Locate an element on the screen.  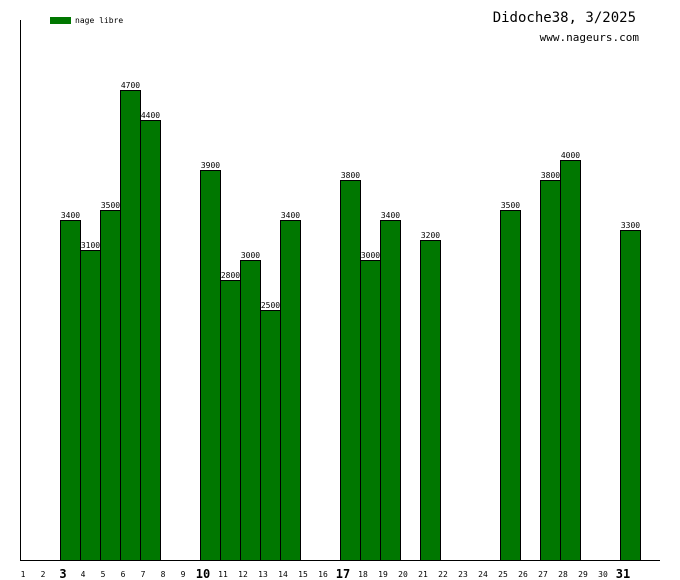
x-tick-label-17: 17 is located at coordinates (343, 573).